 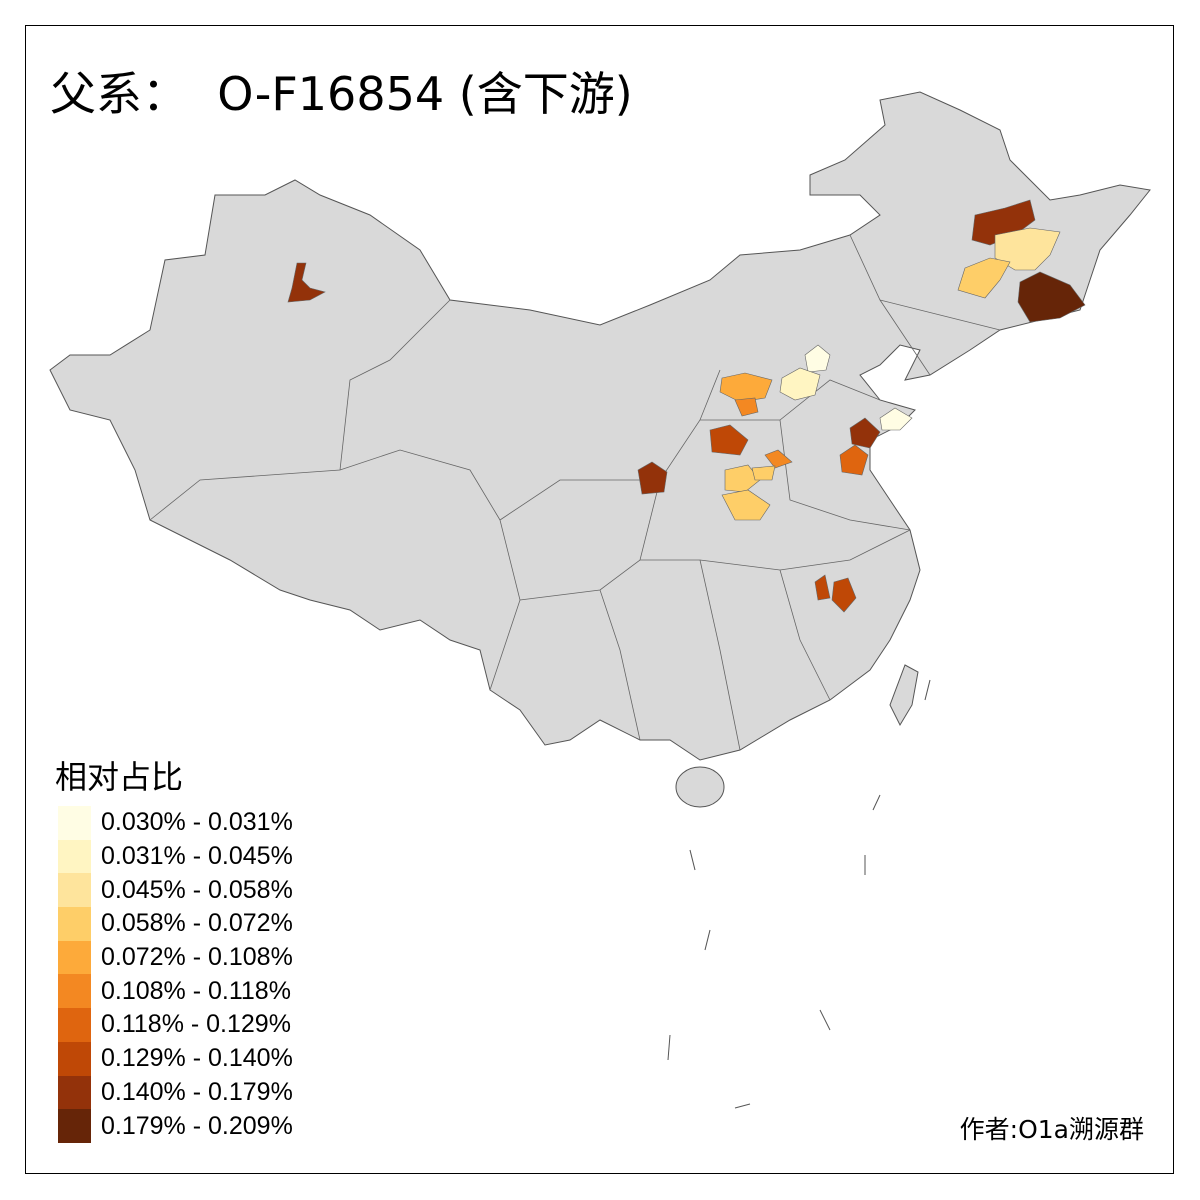 I want to click on region-shanxi-south, so click(x=729, y=440).